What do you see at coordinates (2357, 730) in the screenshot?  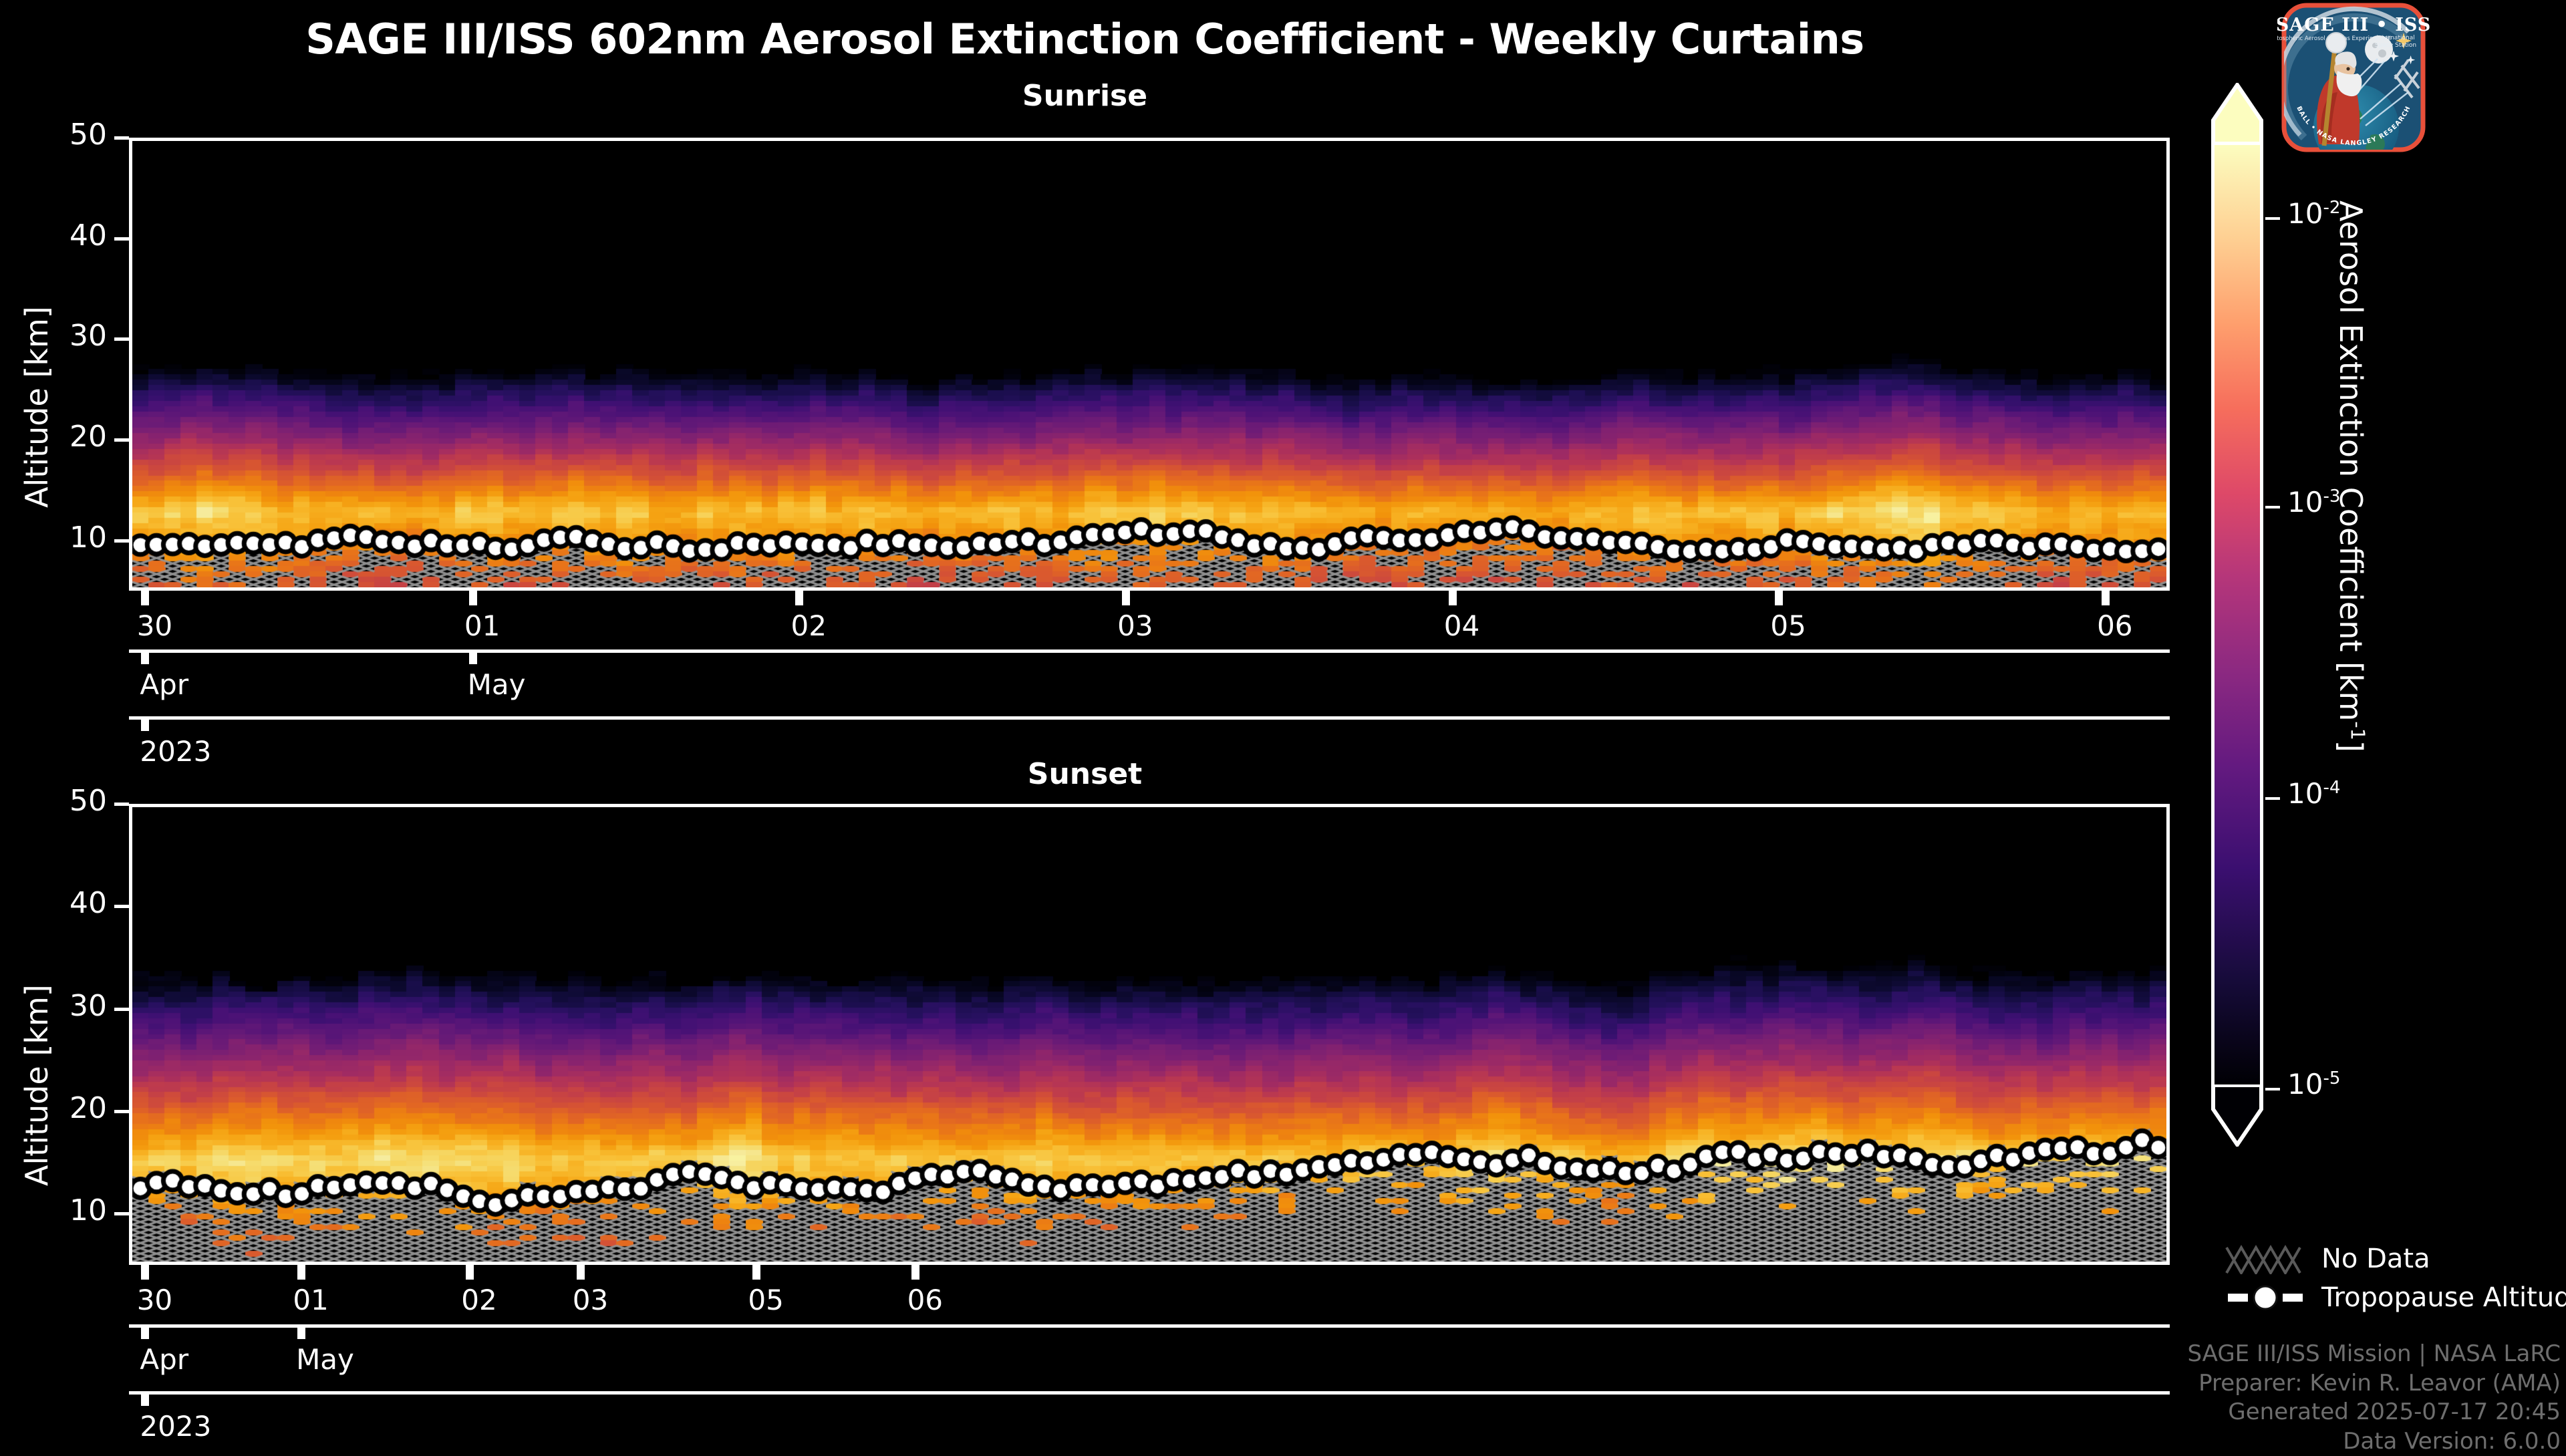 I see `colorbar-axis-label-exponent: -1` at bounding box center [2357, 730].